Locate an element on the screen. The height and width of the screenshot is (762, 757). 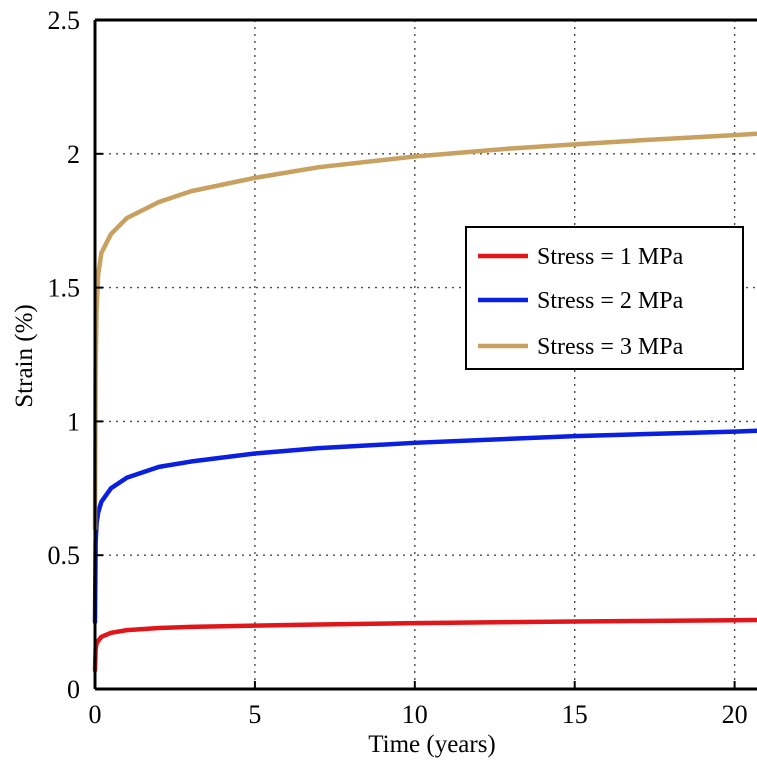
x-axis-label: Time (years) is located at coordinates (432, 744).